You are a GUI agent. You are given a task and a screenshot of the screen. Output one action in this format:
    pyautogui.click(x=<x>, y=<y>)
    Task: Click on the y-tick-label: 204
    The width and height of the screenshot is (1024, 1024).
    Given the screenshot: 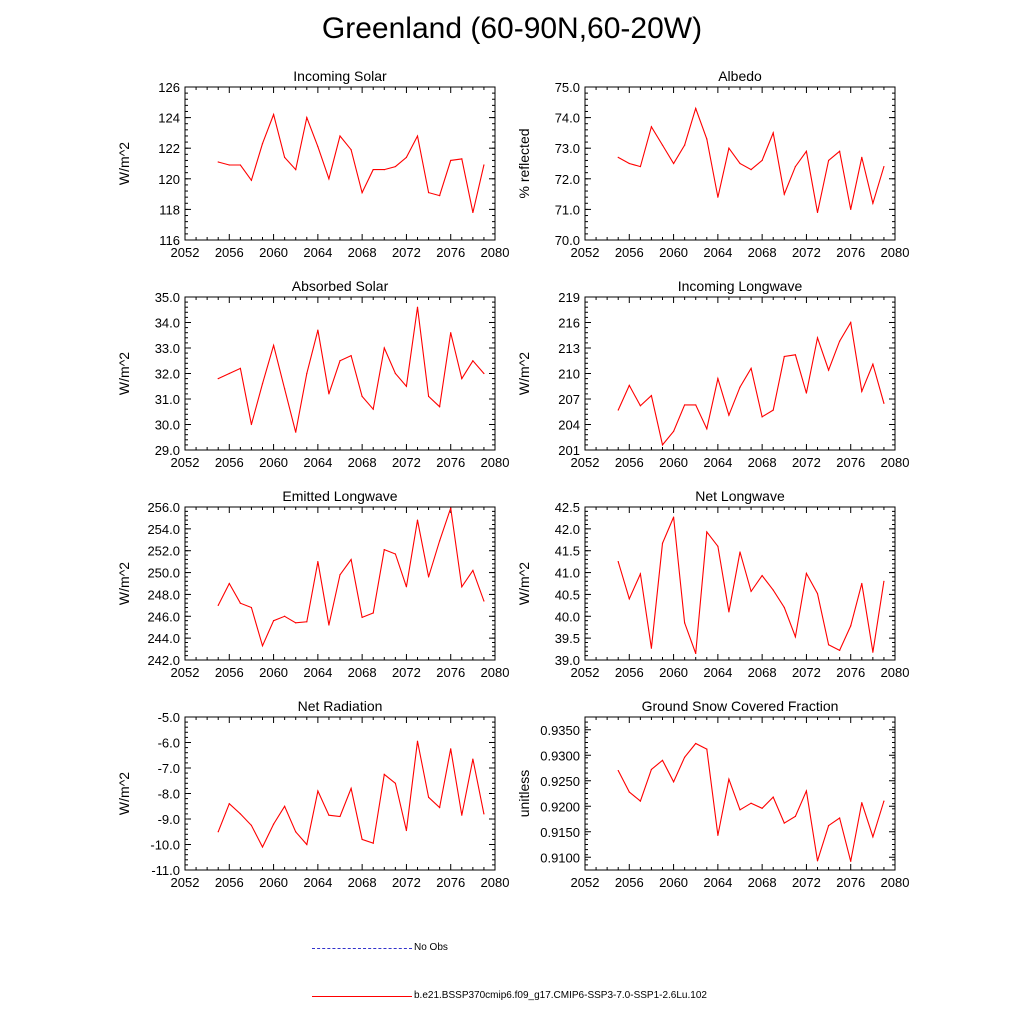 What is the action you would take?
    pyautogui.click(x=569, y=425)
    